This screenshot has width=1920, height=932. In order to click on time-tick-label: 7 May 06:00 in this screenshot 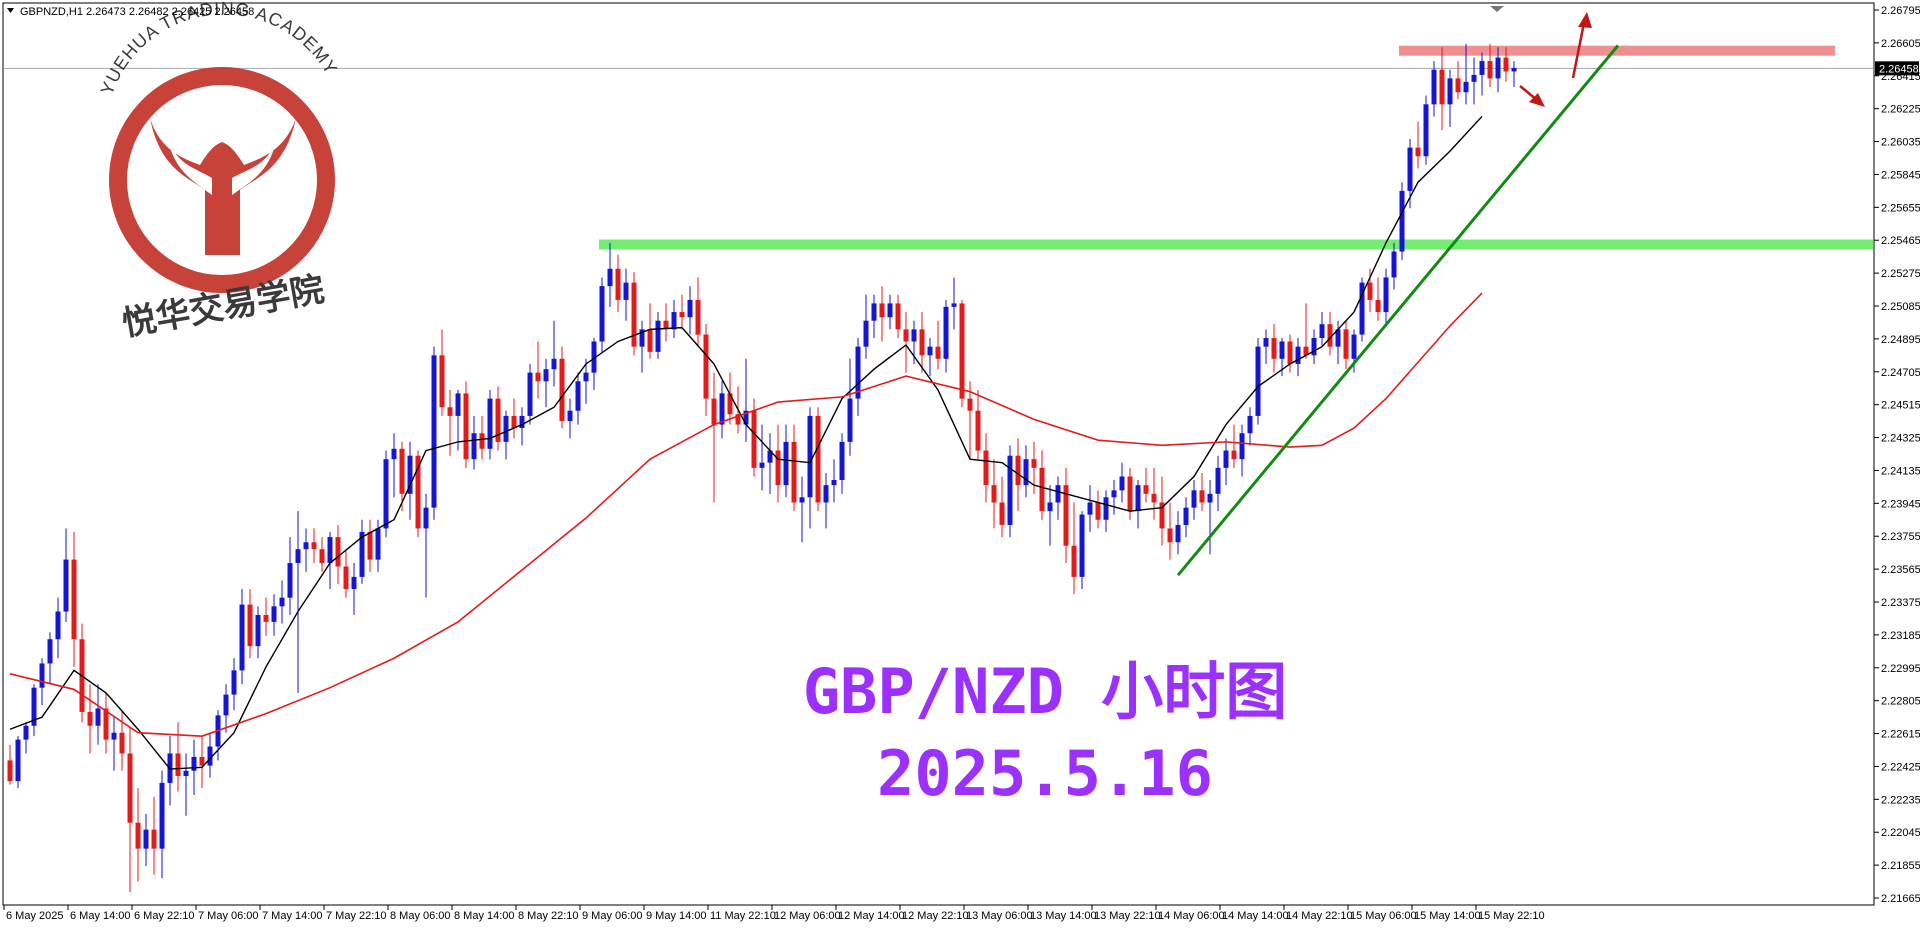, I will do `click(228, 916)`.